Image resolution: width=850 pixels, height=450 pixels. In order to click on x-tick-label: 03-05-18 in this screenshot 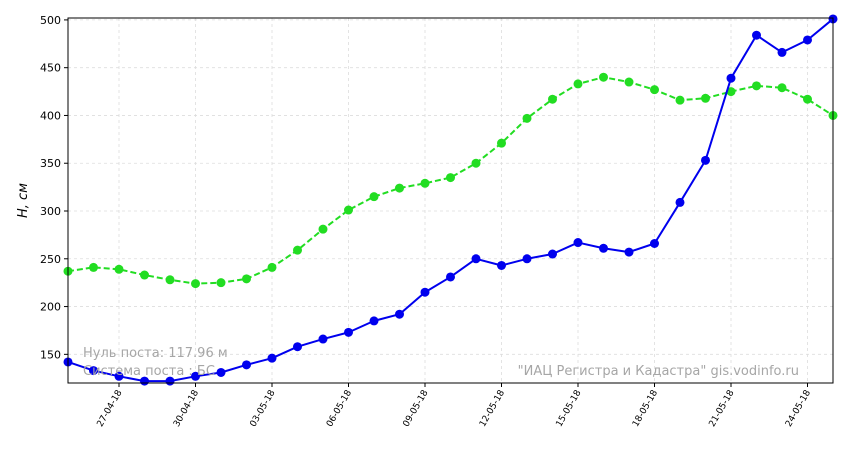, I will do `click(263, 408)`.